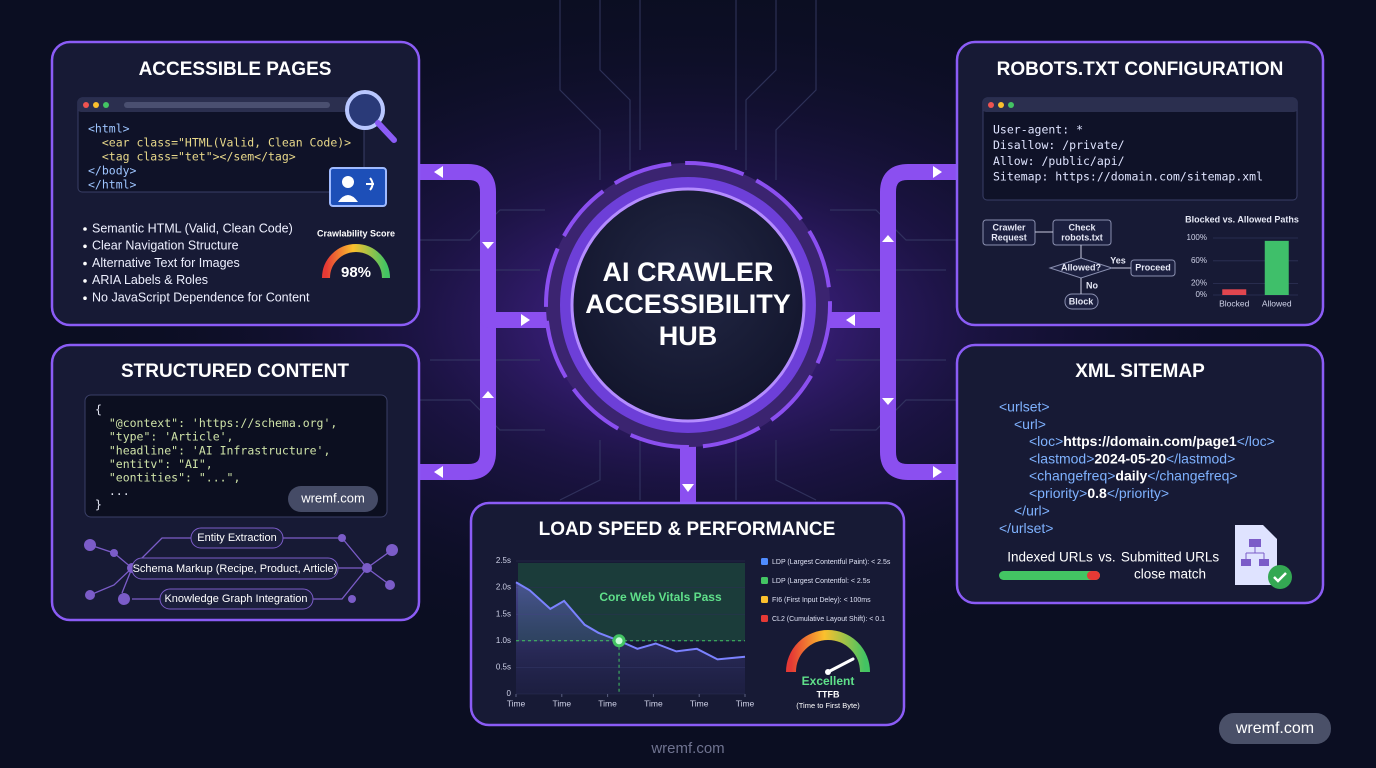 This screenshot has width=1376, height=768. Describe the element at coordinates (831, 562) in the screenshot. I see `legend-text: LDP (Largest Contentful Paint): < 2.5s` at that location.